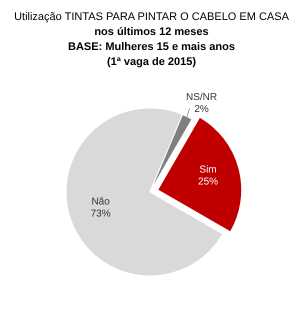  What do you see at coordinates (208, 170) in the screenshot?
I see `slice-label: Sim` at bounding box center [208, 170].